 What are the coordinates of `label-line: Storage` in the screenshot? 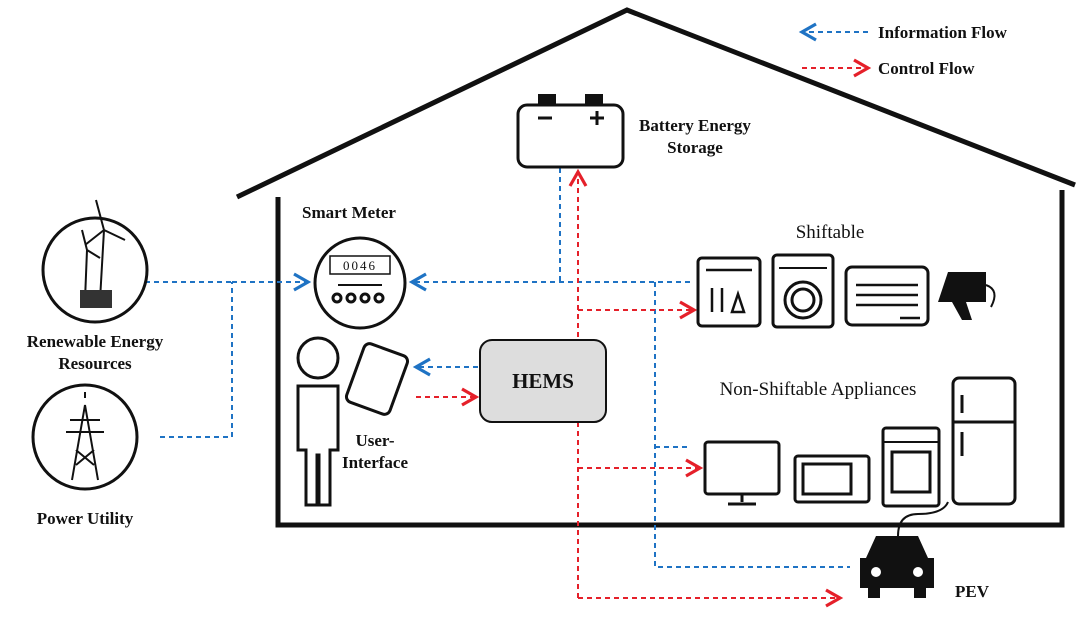 It's located at (695, 147).